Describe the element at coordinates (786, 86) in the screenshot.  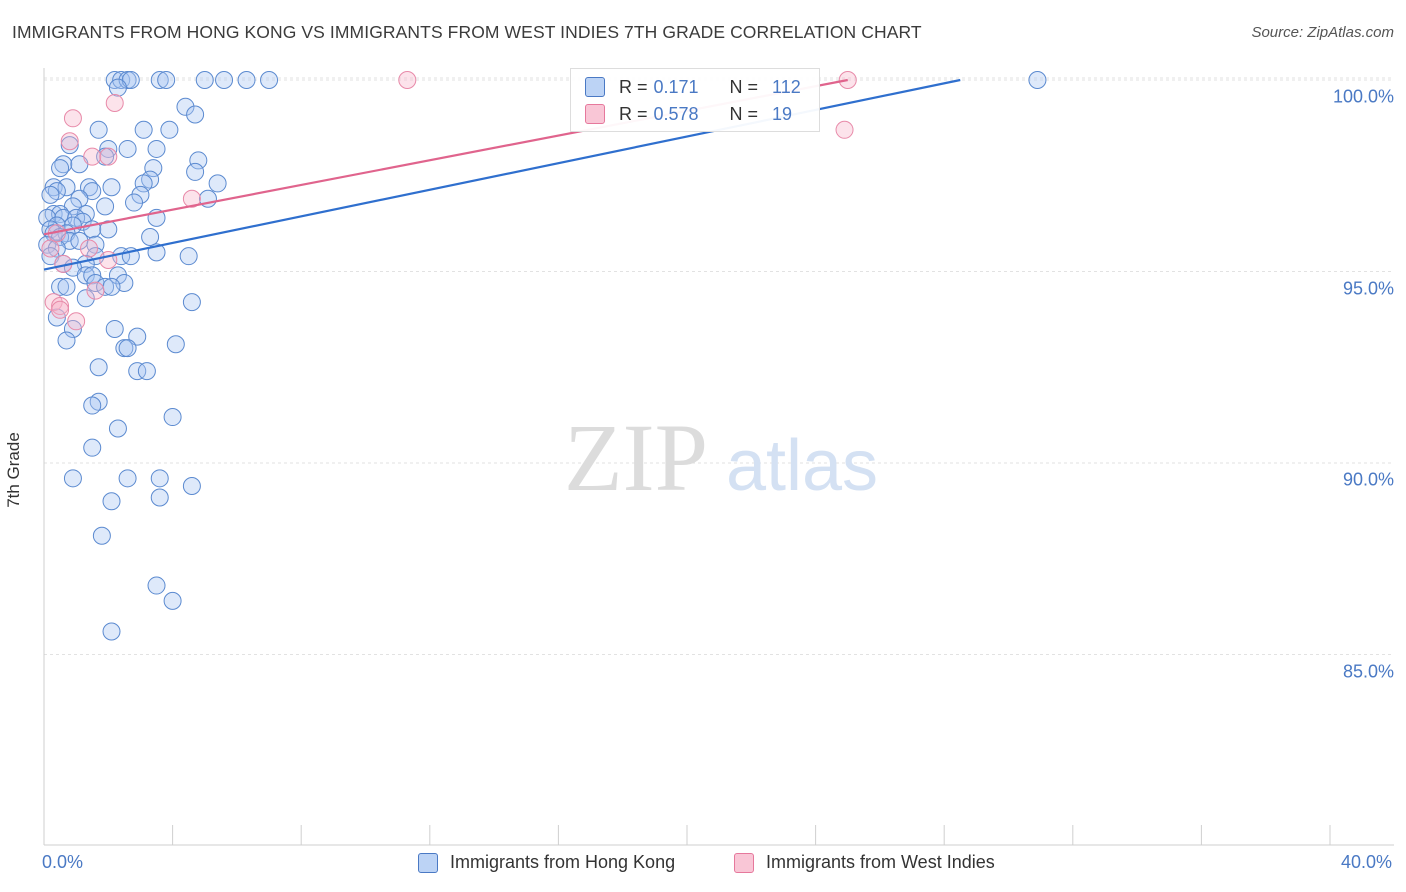
I see `n-value-hong-kong: 112` at that location.